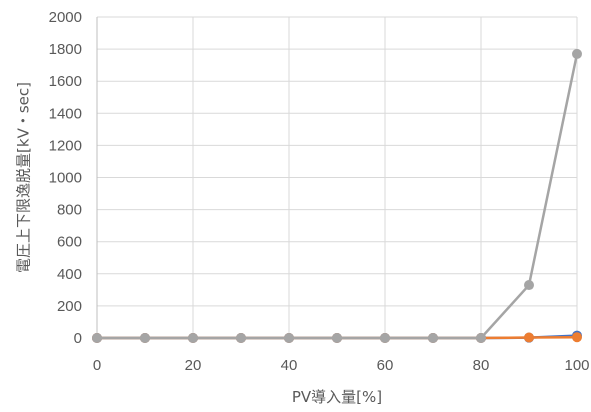 The width and height of the screenshot is (591, 412). I want to click on y-tick-label: 1600, so click(65, 81).